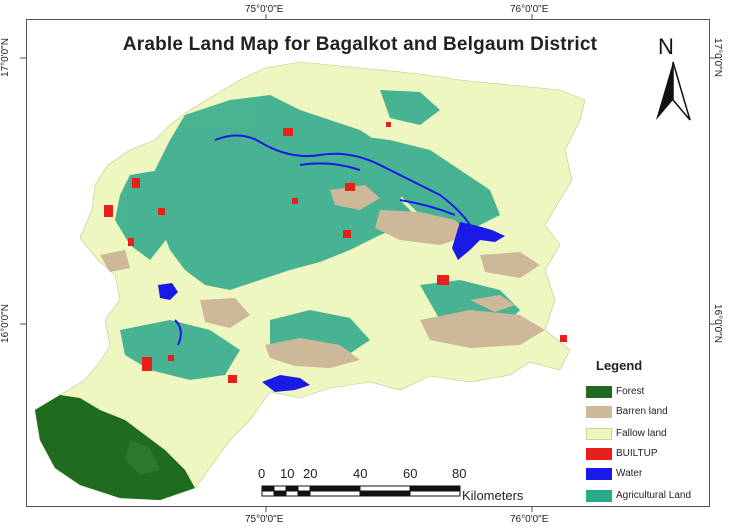  Describe the element at coordinates (629, 473) in the screenshot. I see `legend-label: Water` at that location.